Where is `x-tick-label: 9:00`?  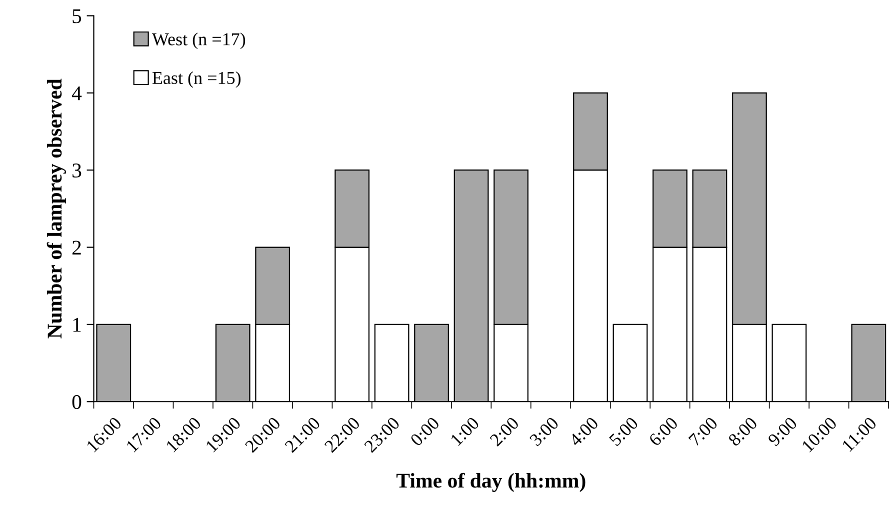 x-tick-label: 9:00 is located at coordinates (782, 431).